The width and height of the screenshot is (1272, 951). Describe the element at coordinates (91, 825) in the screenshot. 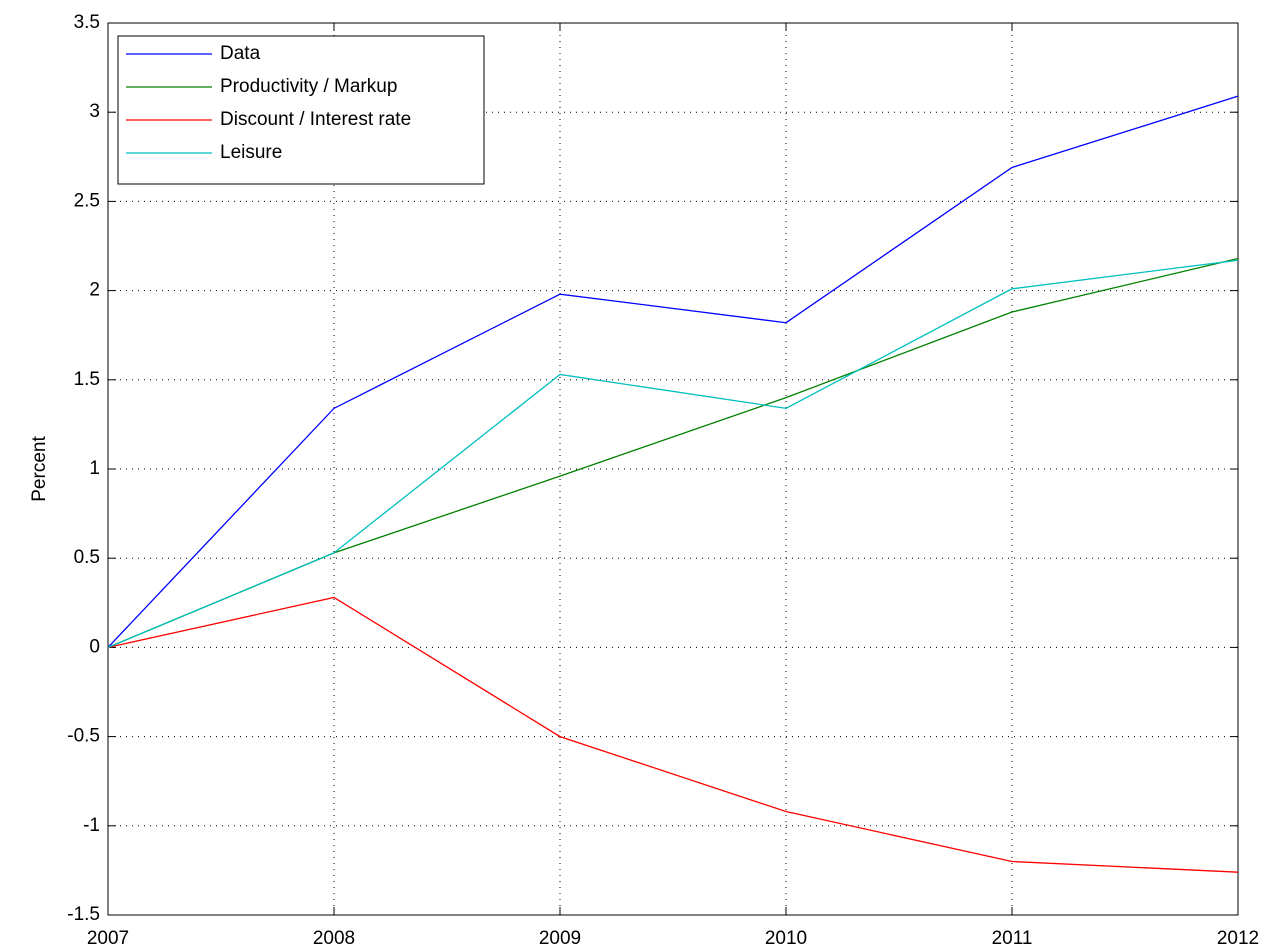

I see `y-tick-label: -1` at that location.